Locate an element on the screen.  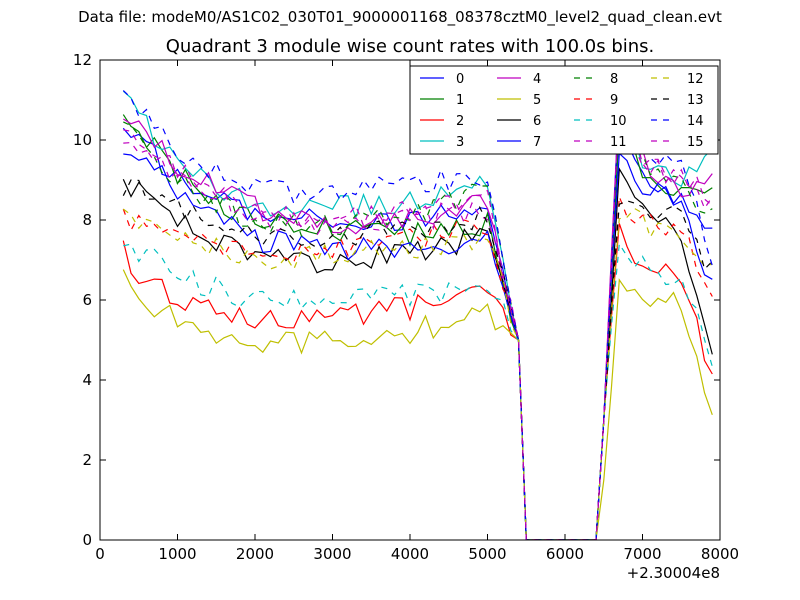
legend-label-13: 13 is located at coordinates (695, 100).